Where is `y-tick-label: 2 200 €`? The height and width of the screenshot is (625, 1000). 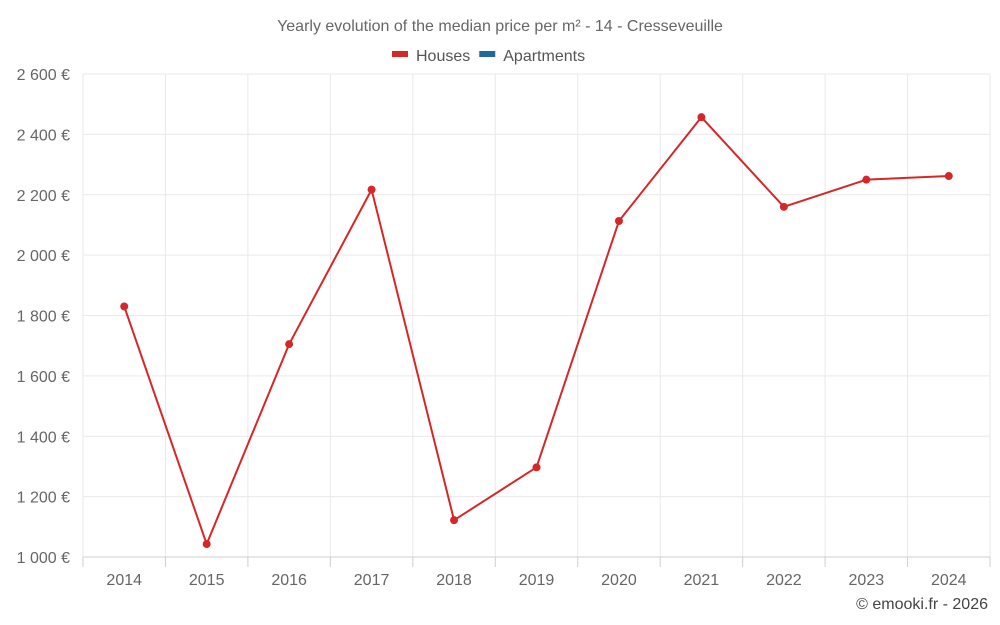
y-tick-label: 2 200 € is located at coordinates (43, 196).